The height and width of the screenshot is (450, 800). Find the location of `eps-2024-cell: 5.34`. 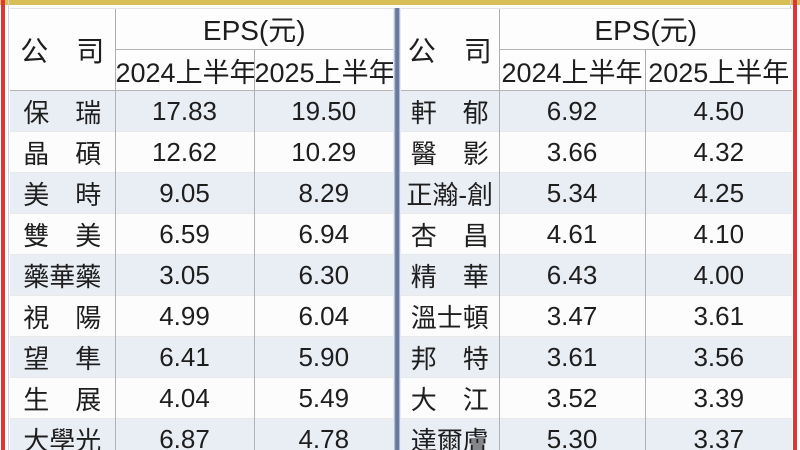

eps-2024-cell: 5.34 is located at coordinates (571, 193).